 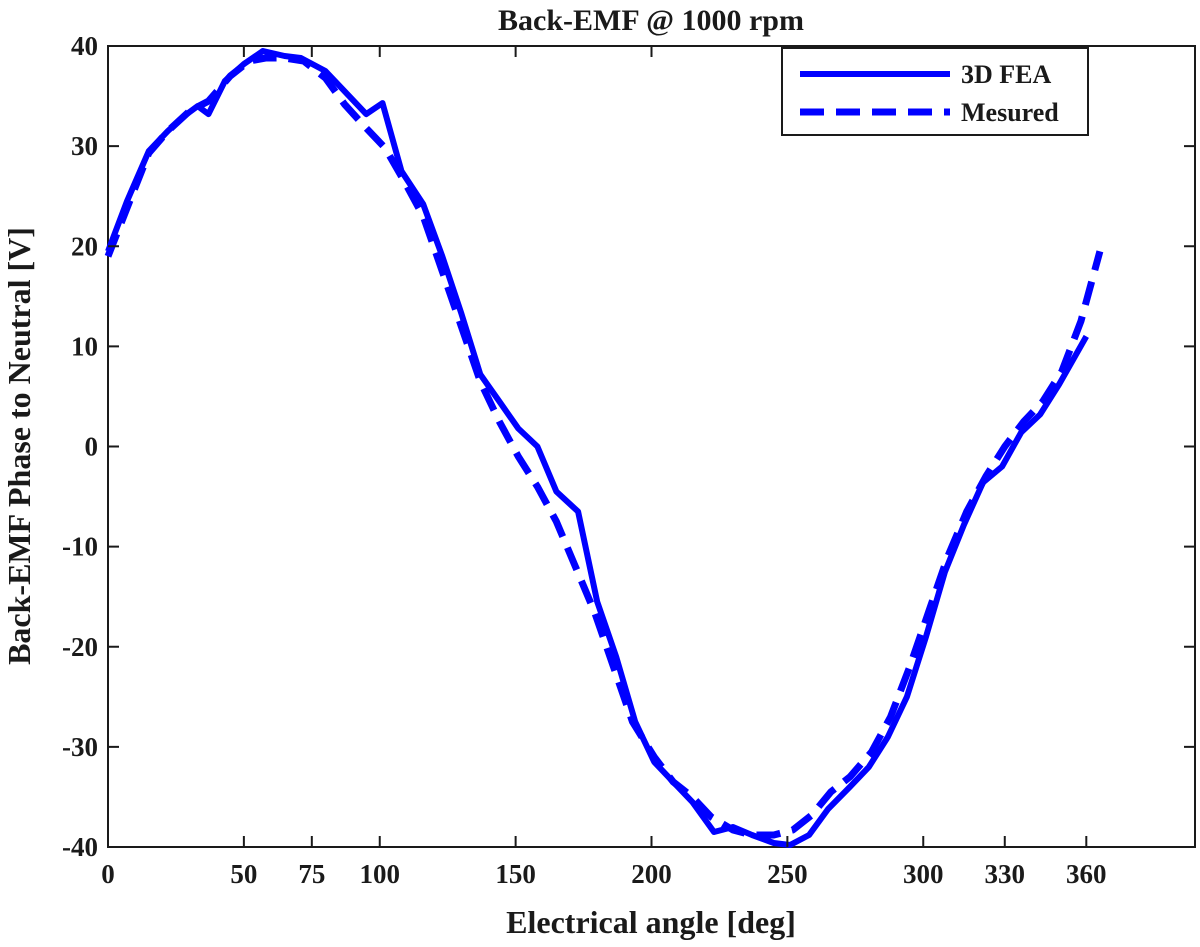 I want to click on x-tick-label: 50, so click(x=243, y=874).